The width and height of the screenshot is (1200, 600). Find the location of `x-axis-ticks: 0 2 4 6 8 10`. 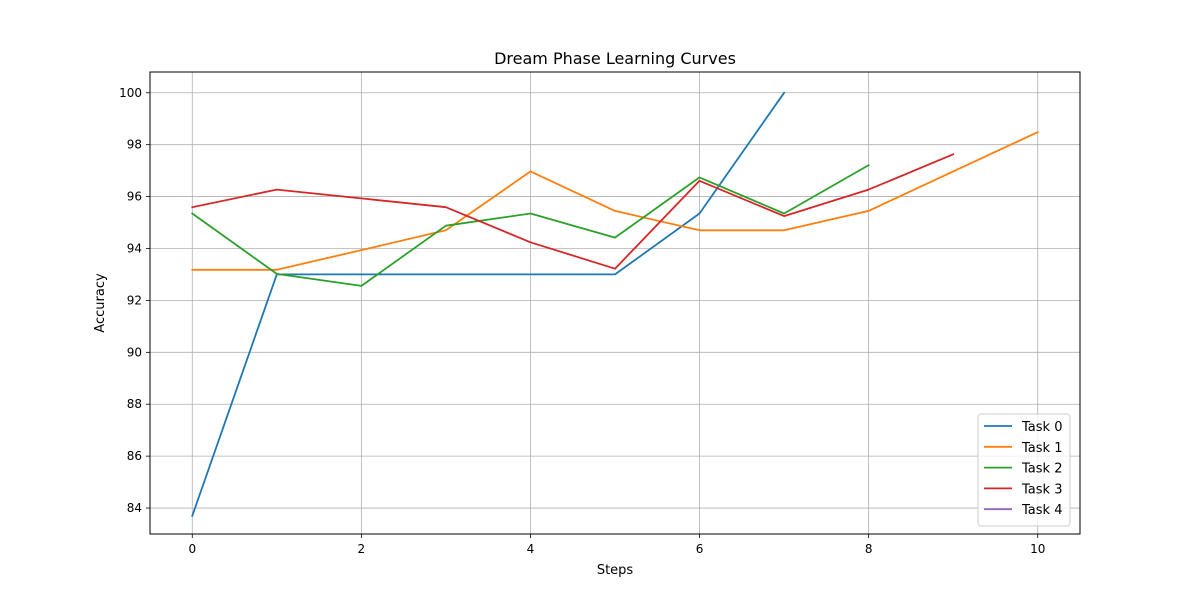

x-axis-ticks: 0 2 4 6 8 10 is located at coordinates (616, 545).